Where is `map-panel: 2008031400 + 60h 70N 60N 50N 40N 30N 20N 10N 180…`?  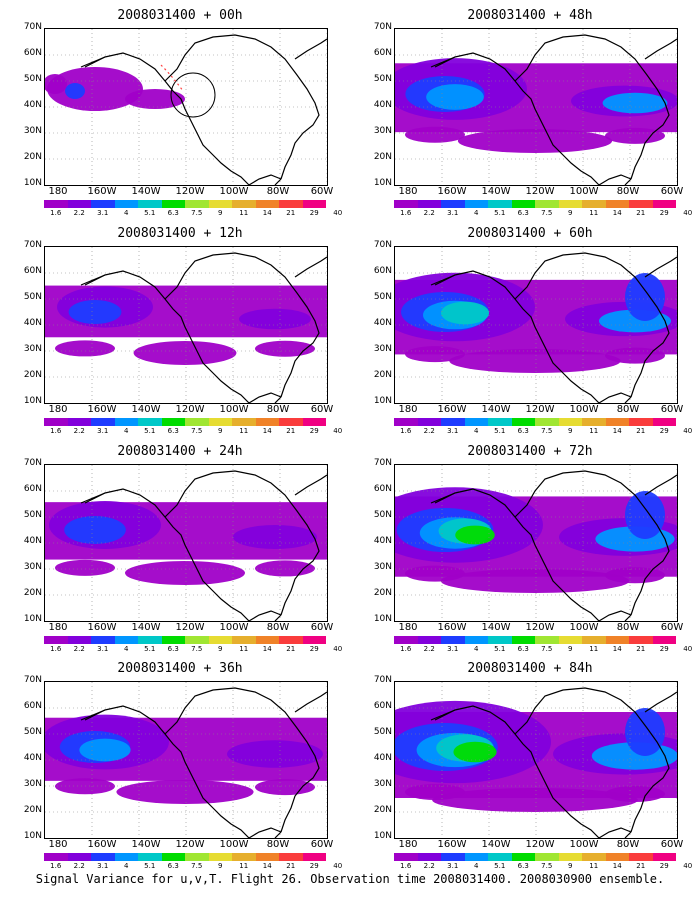
map-panel: 2008031400 + 60h 70N 60N 50N 40N 30N 20N 10N 180… is located at coordinates (530, 335).